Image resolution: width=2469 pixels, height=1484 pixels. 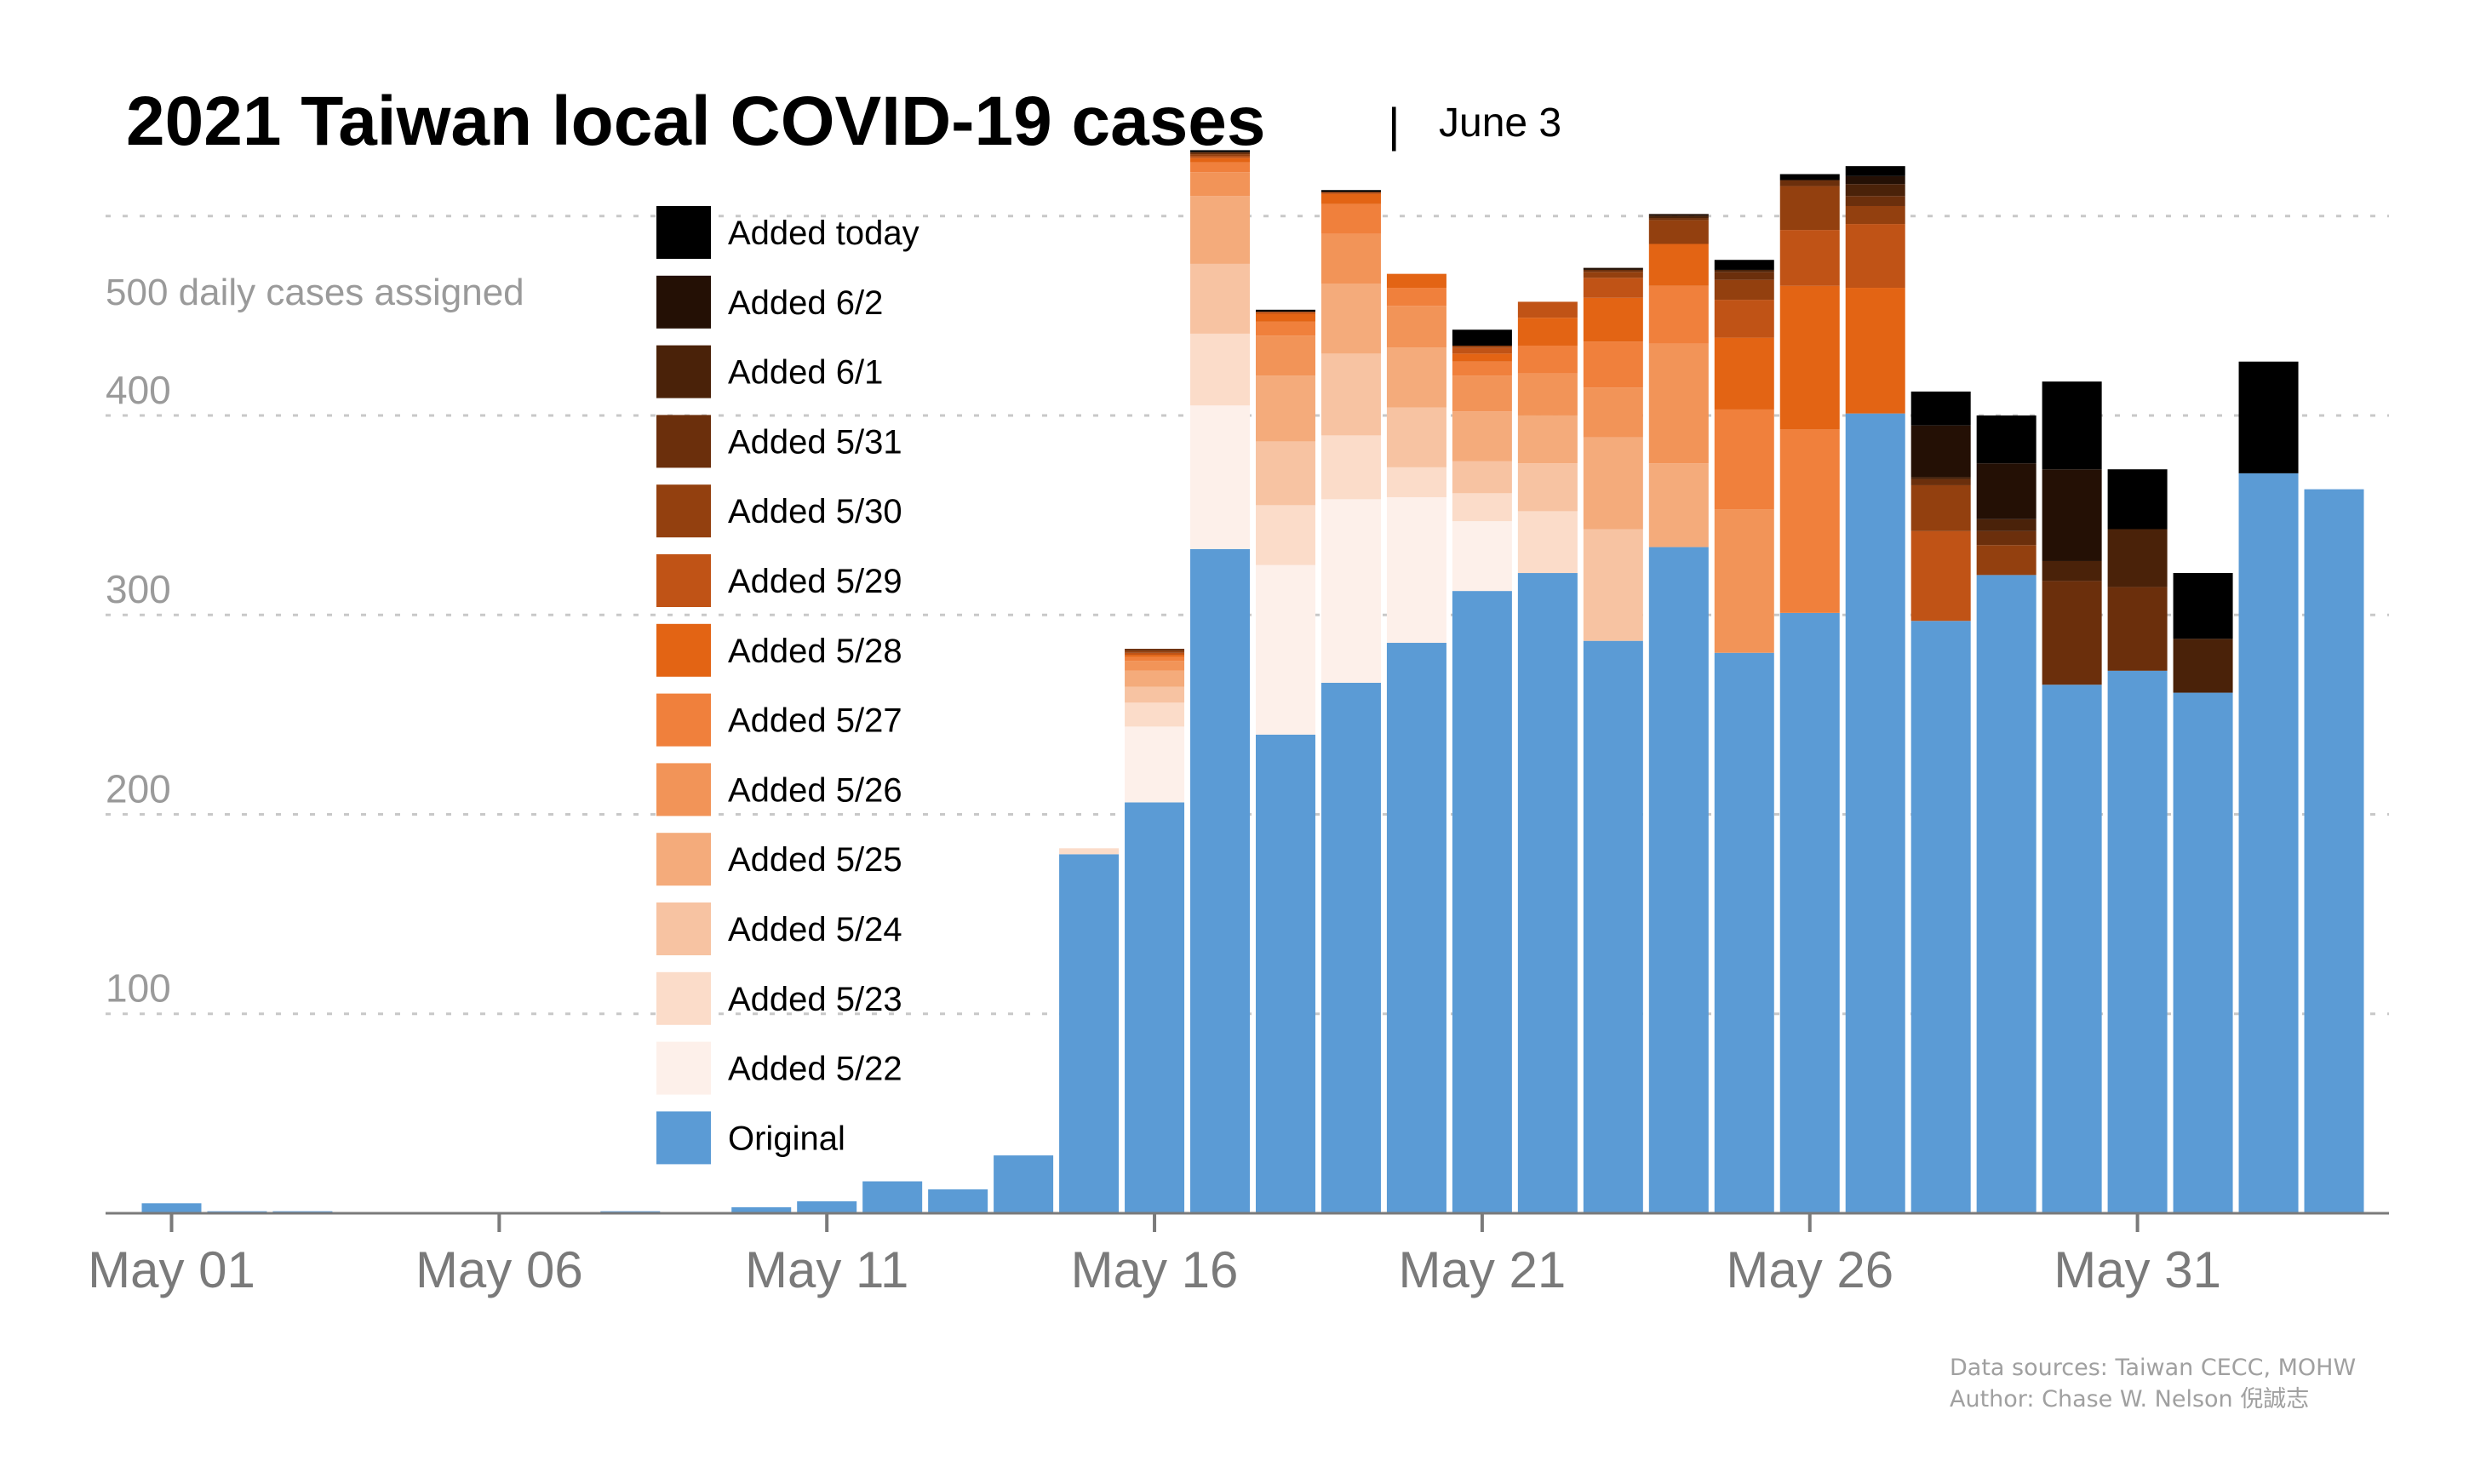 I want to click on x-tick-label: May 01, so click(x=171, y=1270).